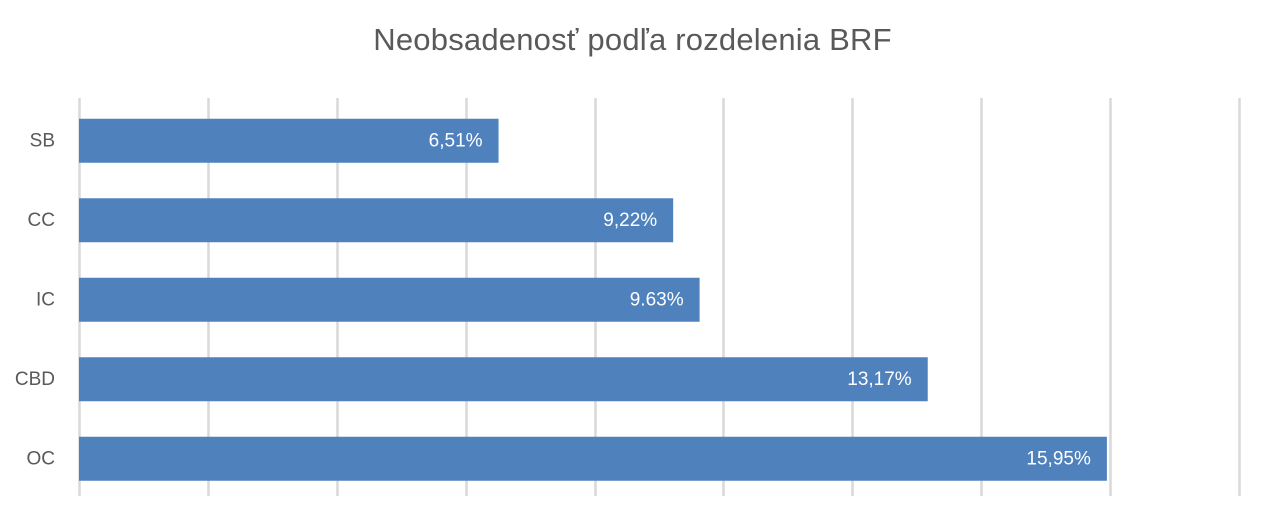 This screenshot has height=521, width=1265. I want to click on data-label-sb: 6,51%, so click(456, 140).